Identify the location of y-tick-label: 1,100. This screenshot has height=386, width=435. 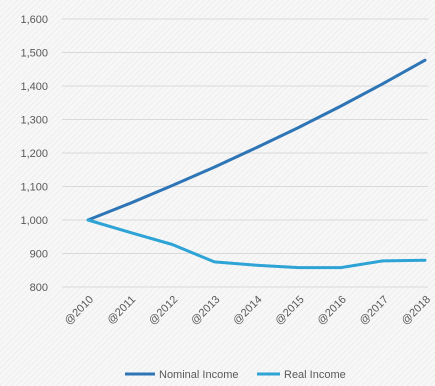
(34, 188).